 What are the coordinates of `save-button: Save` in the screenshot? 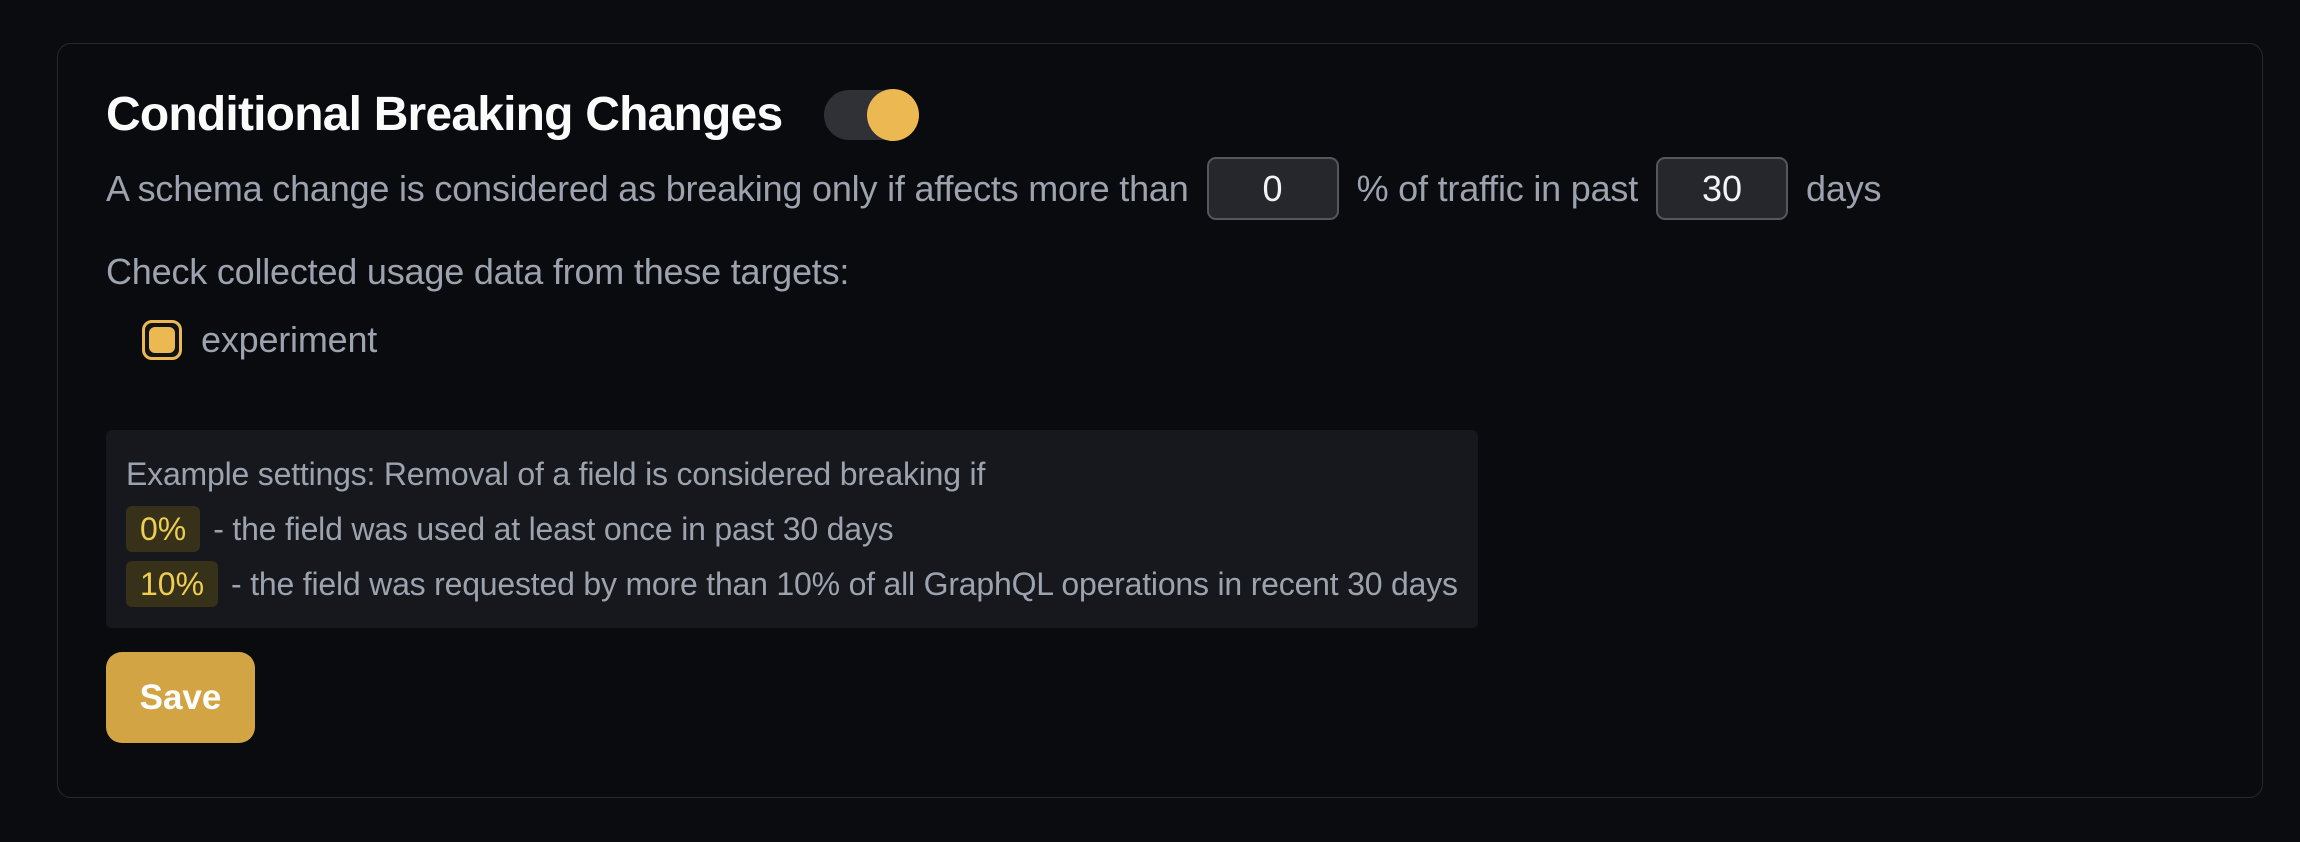 It's located at (180, 697).